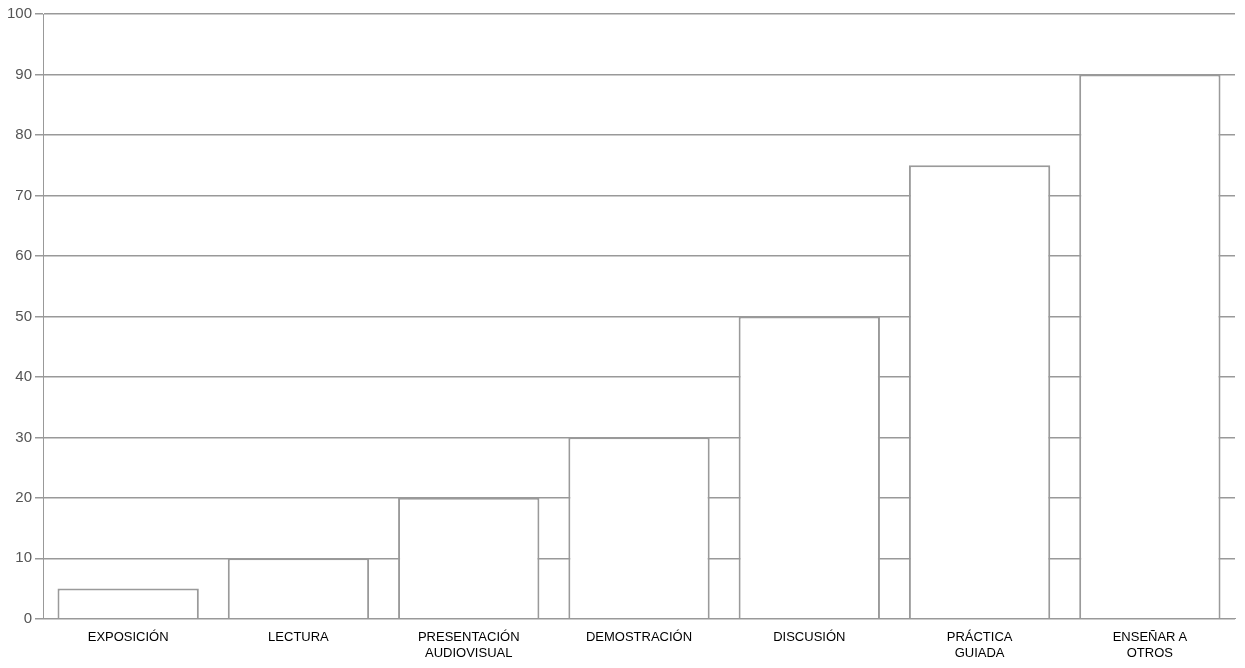  What do you see at coordinates (24, 194) in the screenshot?
I see `y-tick-label: 70` at bounding box center [24, 194].